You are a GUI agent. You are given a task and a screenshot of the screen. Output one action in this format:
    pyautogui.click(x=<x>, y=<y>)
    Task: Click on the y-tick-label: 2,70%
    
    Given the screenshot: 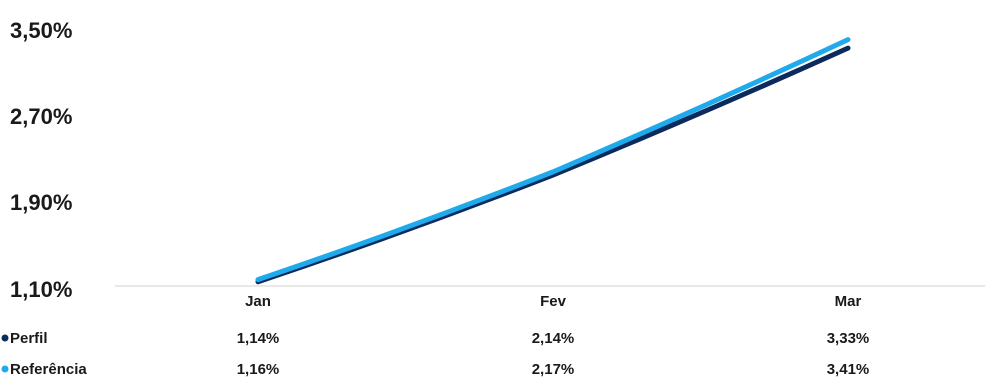 What is the action you would take?
    pyautogui.click(x=41, y=116)
    